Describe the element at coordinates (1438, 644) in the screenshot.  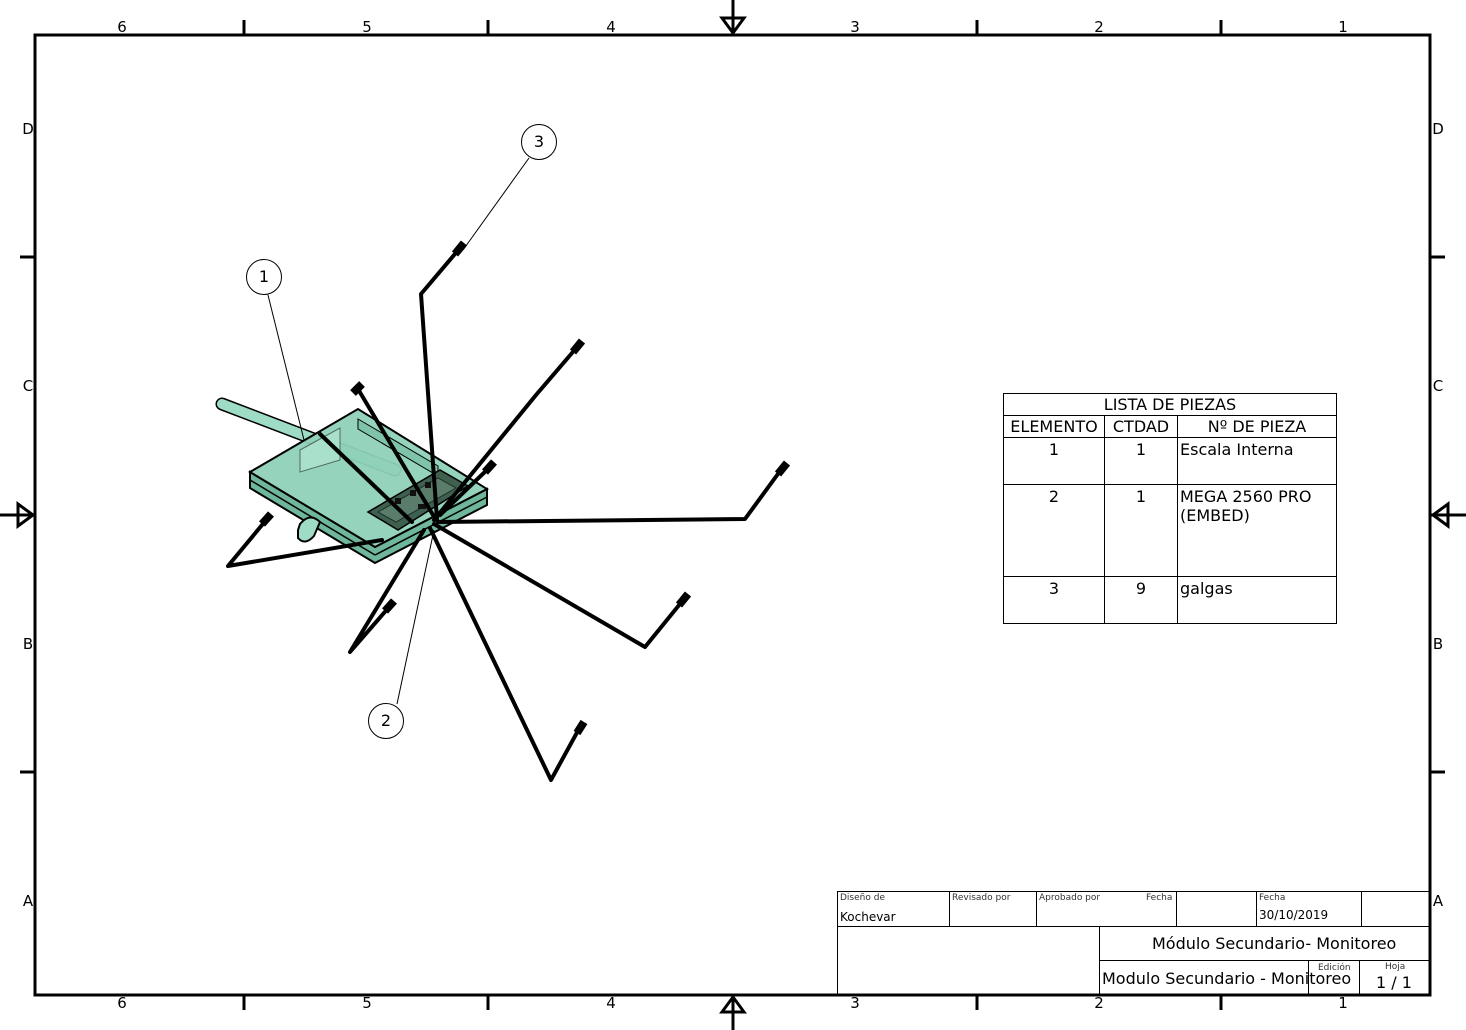
I see `zone-right-B: B` at that location.